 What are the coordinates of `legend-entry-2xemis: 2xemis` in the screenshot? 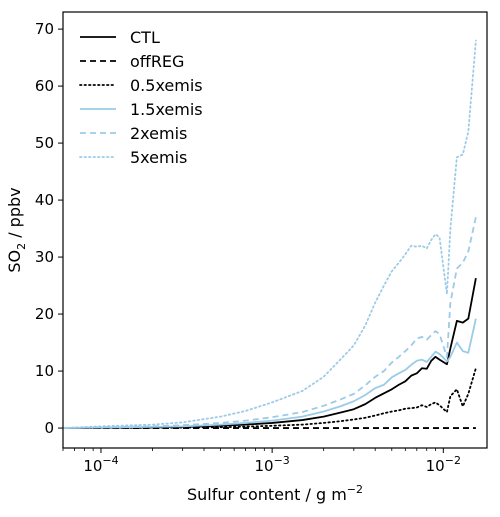 It's located at (133, 133).